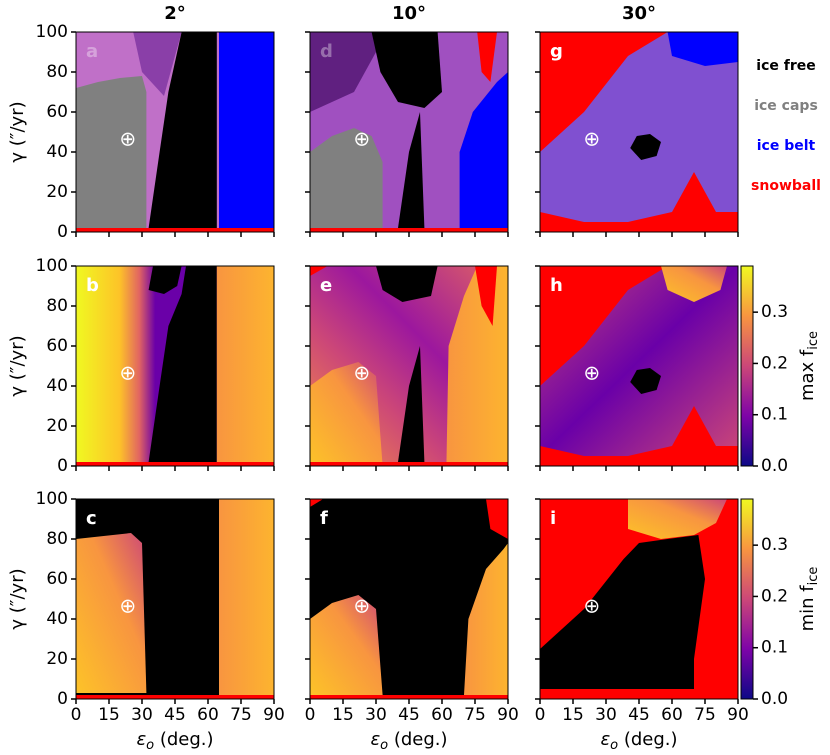 The width and height of the screenshot is (830, 755). Describe the element at coordinates (412, 625) in the screenshot. I see `panel: f ⊕ 0 15 30 45 60 75 90 εo (deg.)` at that location.